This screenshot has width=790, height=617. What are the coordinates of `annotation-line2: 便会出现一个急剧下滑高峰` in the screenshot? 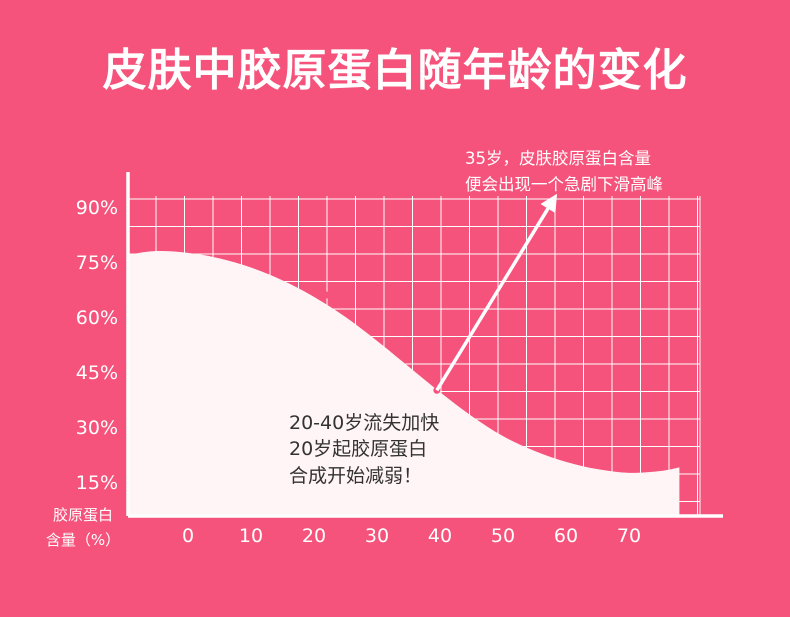 It's located at (564, 184).